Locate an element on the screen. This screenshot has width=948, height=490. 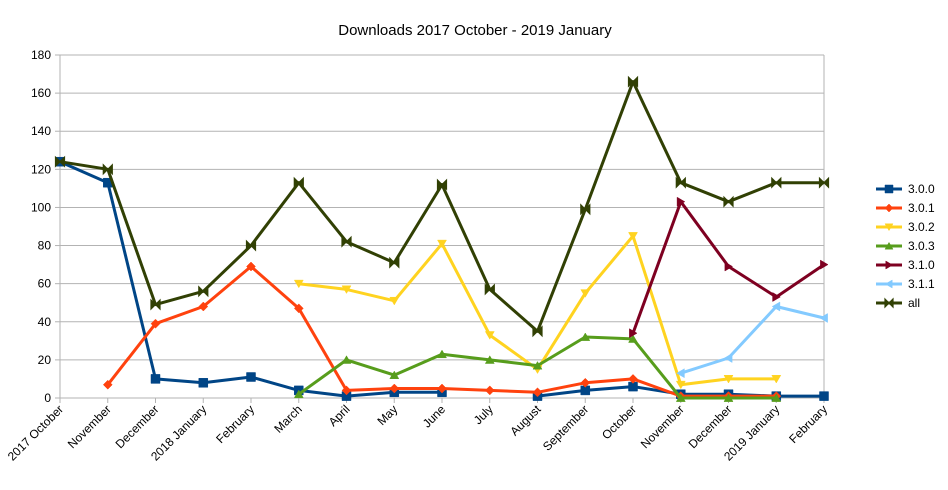
legend-label: 3.0.2 is located at coordinates (921, 227).